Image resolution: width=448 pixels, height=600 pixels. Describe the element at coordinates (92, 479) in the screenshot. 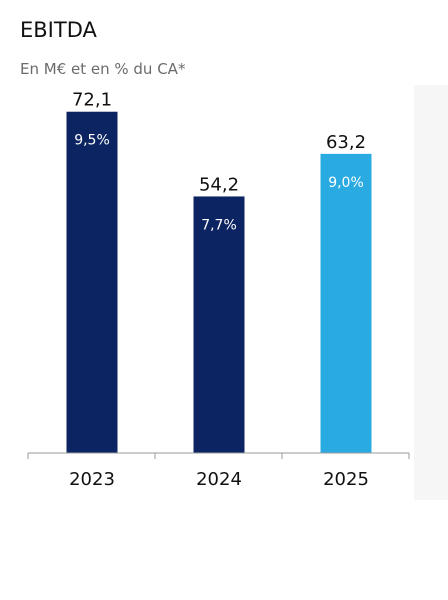

I see `x-tick-label-2023: 2023` at that location.